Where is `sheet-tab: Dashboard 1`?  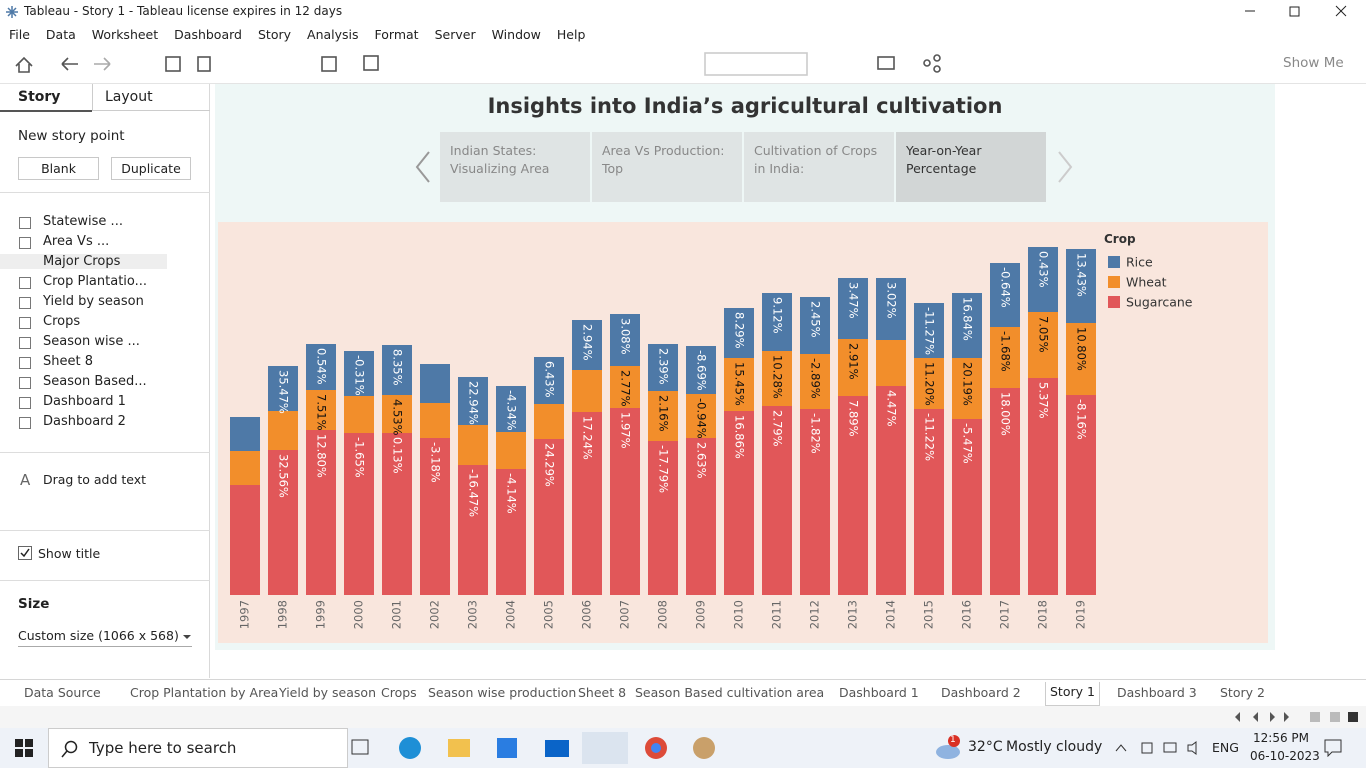
sheet-tab: Dashboard 1 is located at coordinates (879, 692).